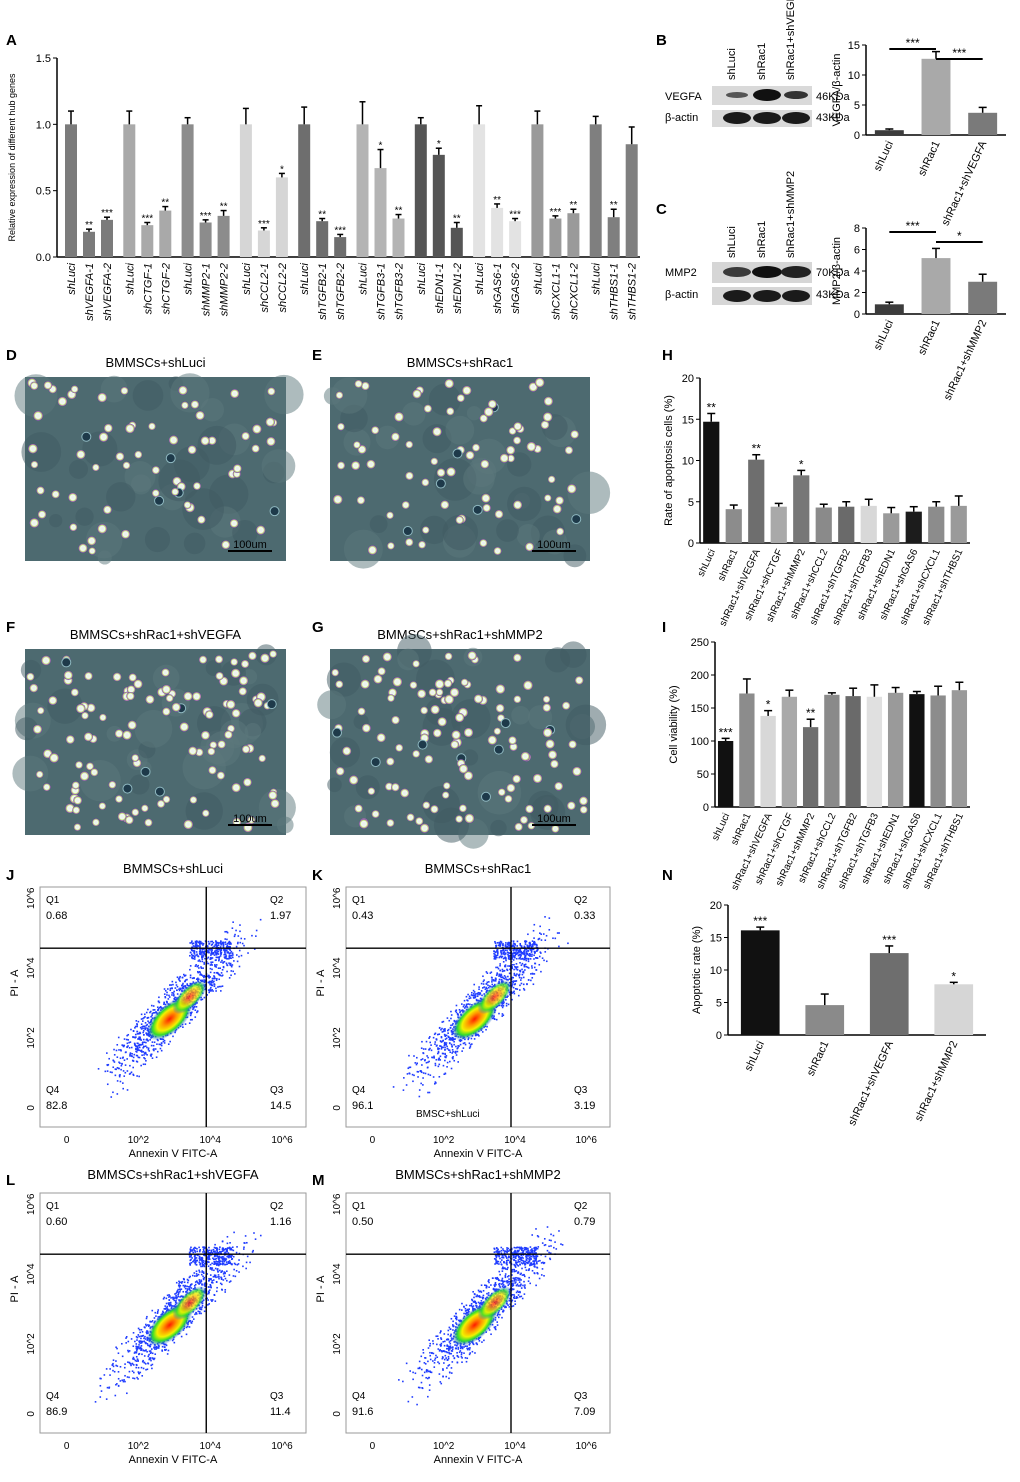  I want to click on dark-cell, so click(440, 483).